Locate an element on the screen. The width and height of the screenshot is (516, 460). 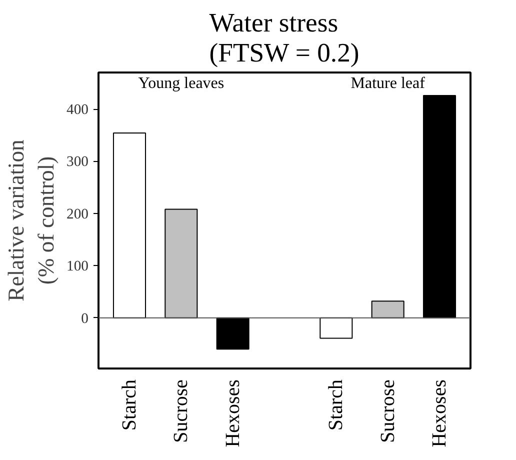
y-tick-label: 300 is located at coordinates (77, 162).